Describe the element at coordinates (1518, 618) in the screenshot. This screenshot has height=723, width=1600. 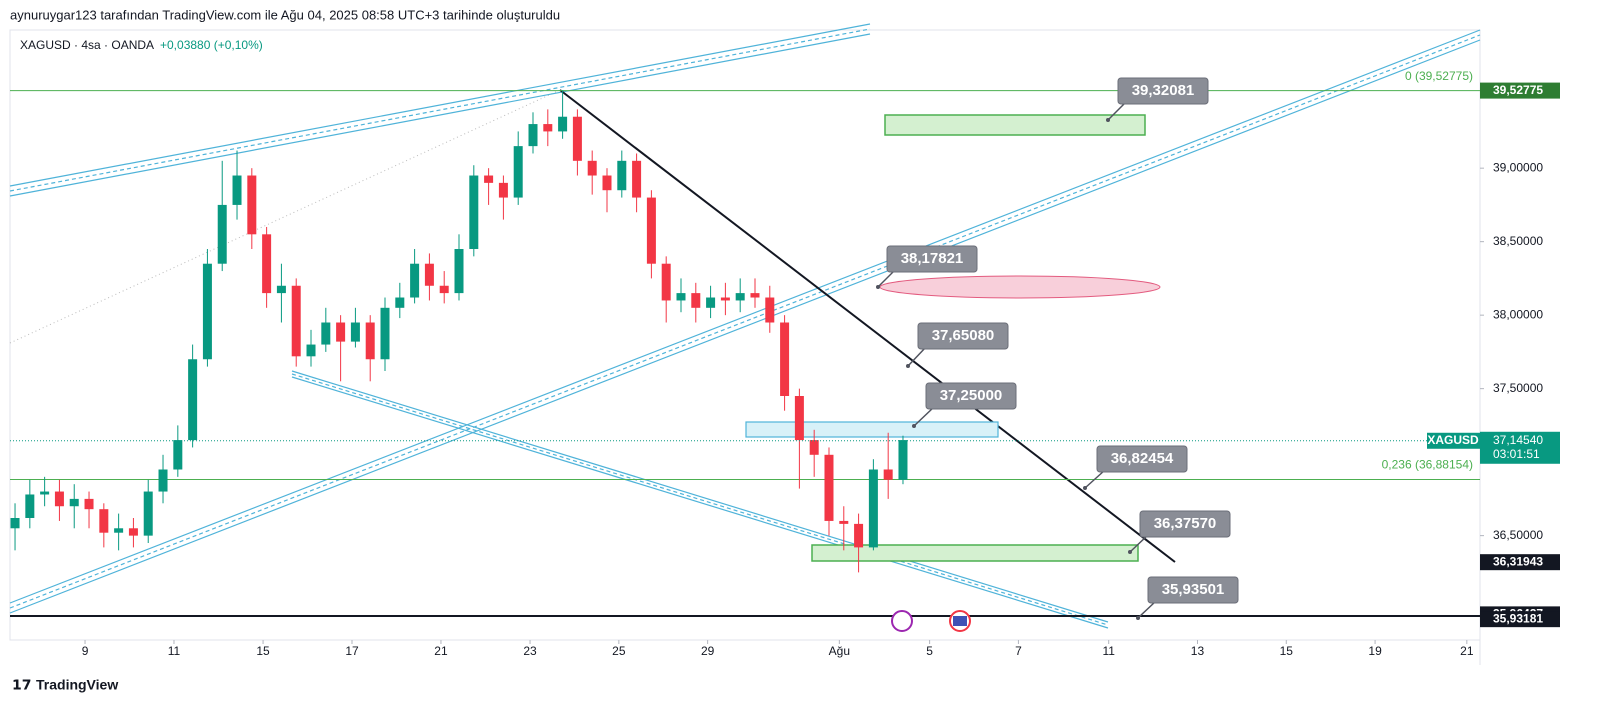
I see `price-tag-label: 35,93181` at that location.